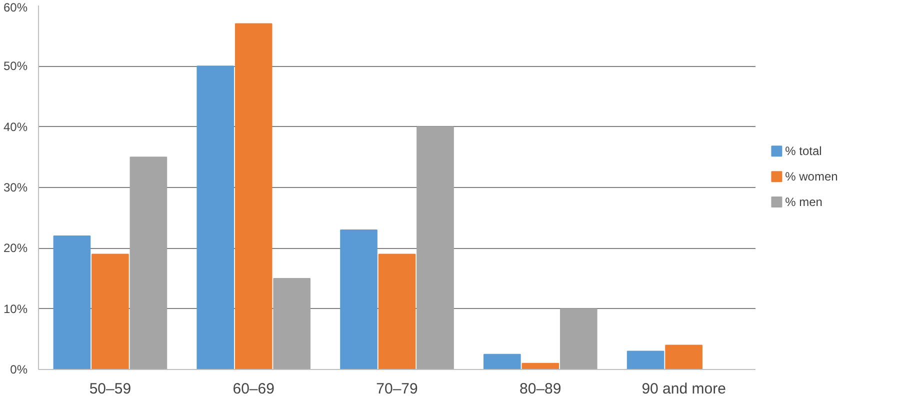 This screenshot has height=412, width=923. Describe the element at coordinates (803, 151) in the screenshot. I see `legend-label: % total` at that location.